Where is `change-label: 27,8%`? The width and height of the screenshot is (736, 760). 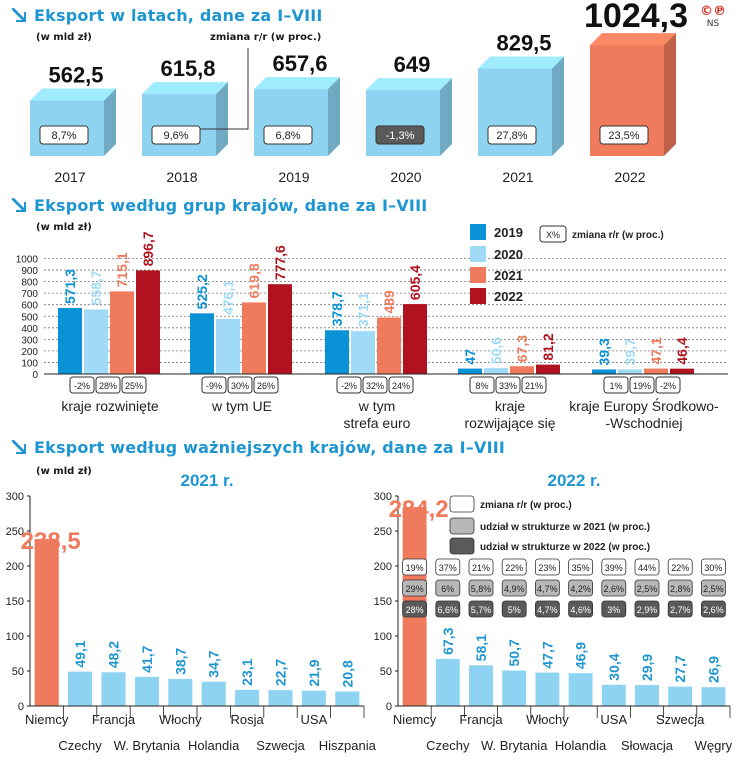
change-label: 27,8% is located at coordinates (511, 136).